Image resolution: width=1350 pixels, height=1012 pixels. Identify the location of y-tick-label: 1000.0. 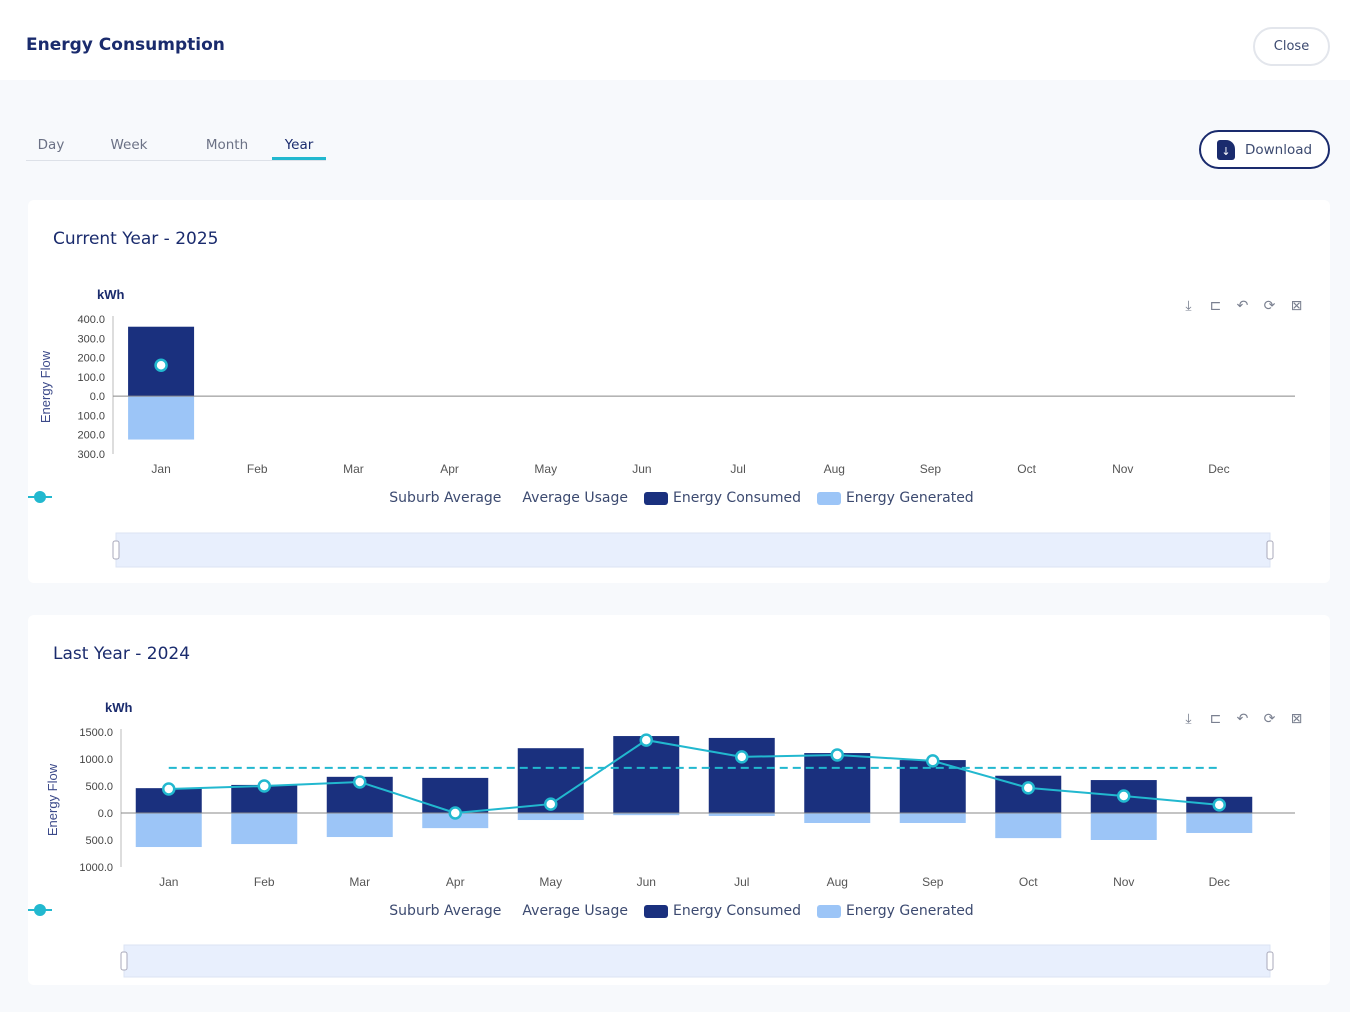
(96, 760).